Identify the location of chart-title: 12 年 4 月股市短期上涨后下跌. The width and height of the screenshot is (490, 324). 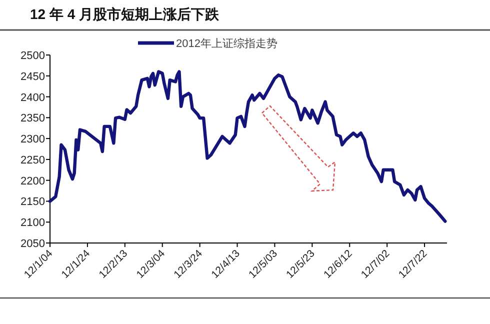
(125, 14).